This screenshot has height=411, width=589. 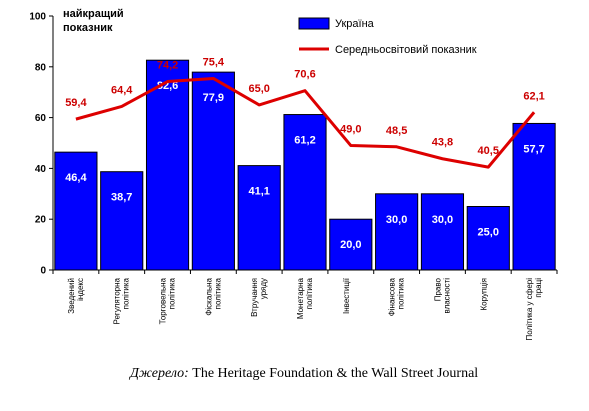 I want to click on line-value-label: 59,4, so click(x=76, y=103).